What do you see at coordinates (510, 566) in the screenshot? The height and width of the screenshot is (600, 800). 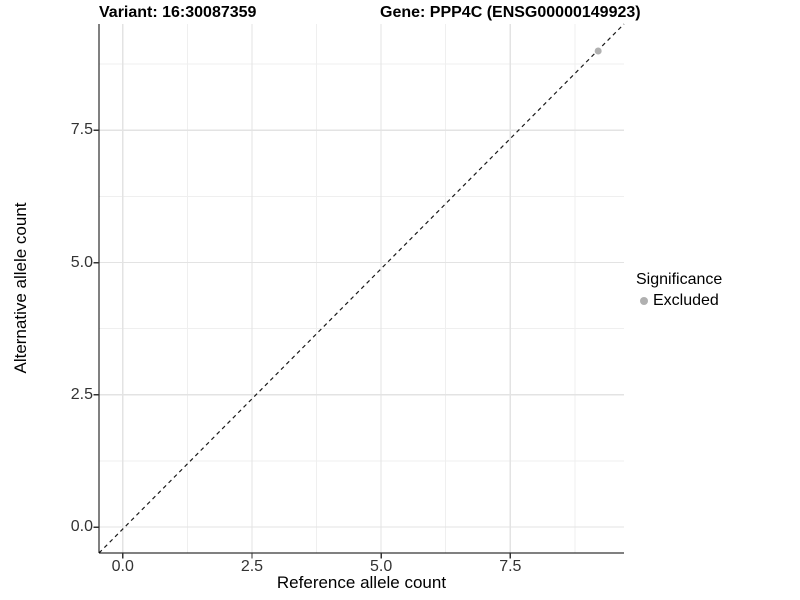 I see `x-tick-label-3: 7.5` at bounding box center [510, 566].